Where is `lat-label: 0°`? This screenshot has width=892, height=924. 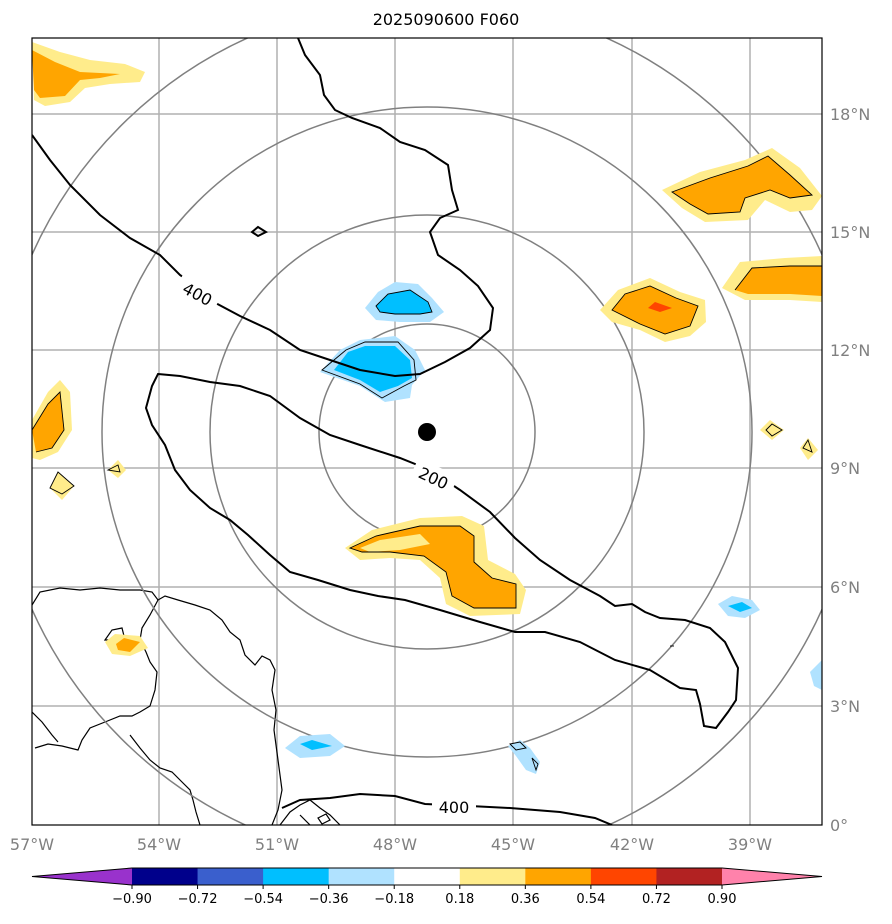
lat-label: 0° is located at coordinates (839, 825).